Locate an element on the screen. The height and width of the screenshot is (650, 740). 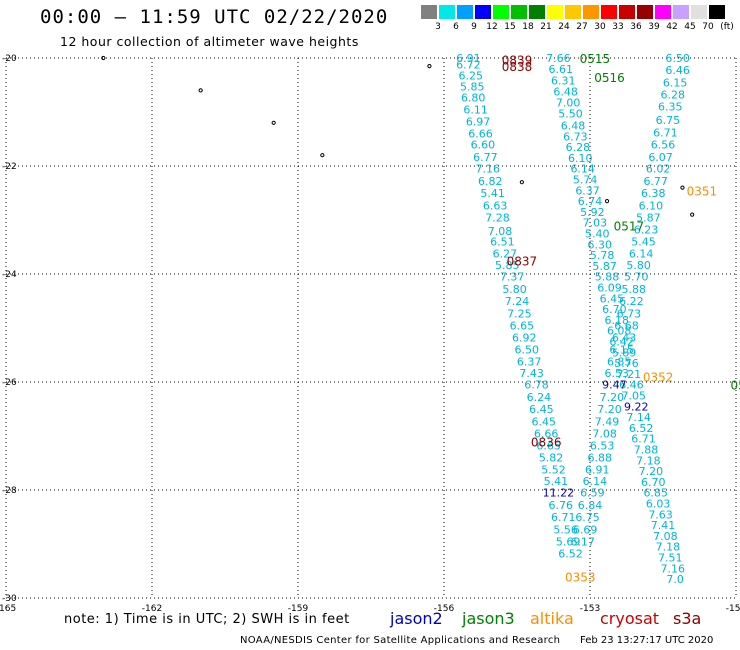
wave-height-point: 9.47 is located at coordinates (614, 385).